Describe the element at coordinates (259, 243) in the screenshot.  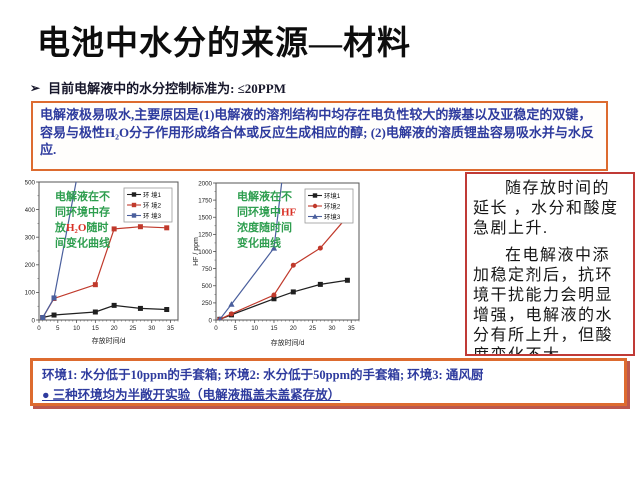
I see `svg-text: 变化曲线` at that location.